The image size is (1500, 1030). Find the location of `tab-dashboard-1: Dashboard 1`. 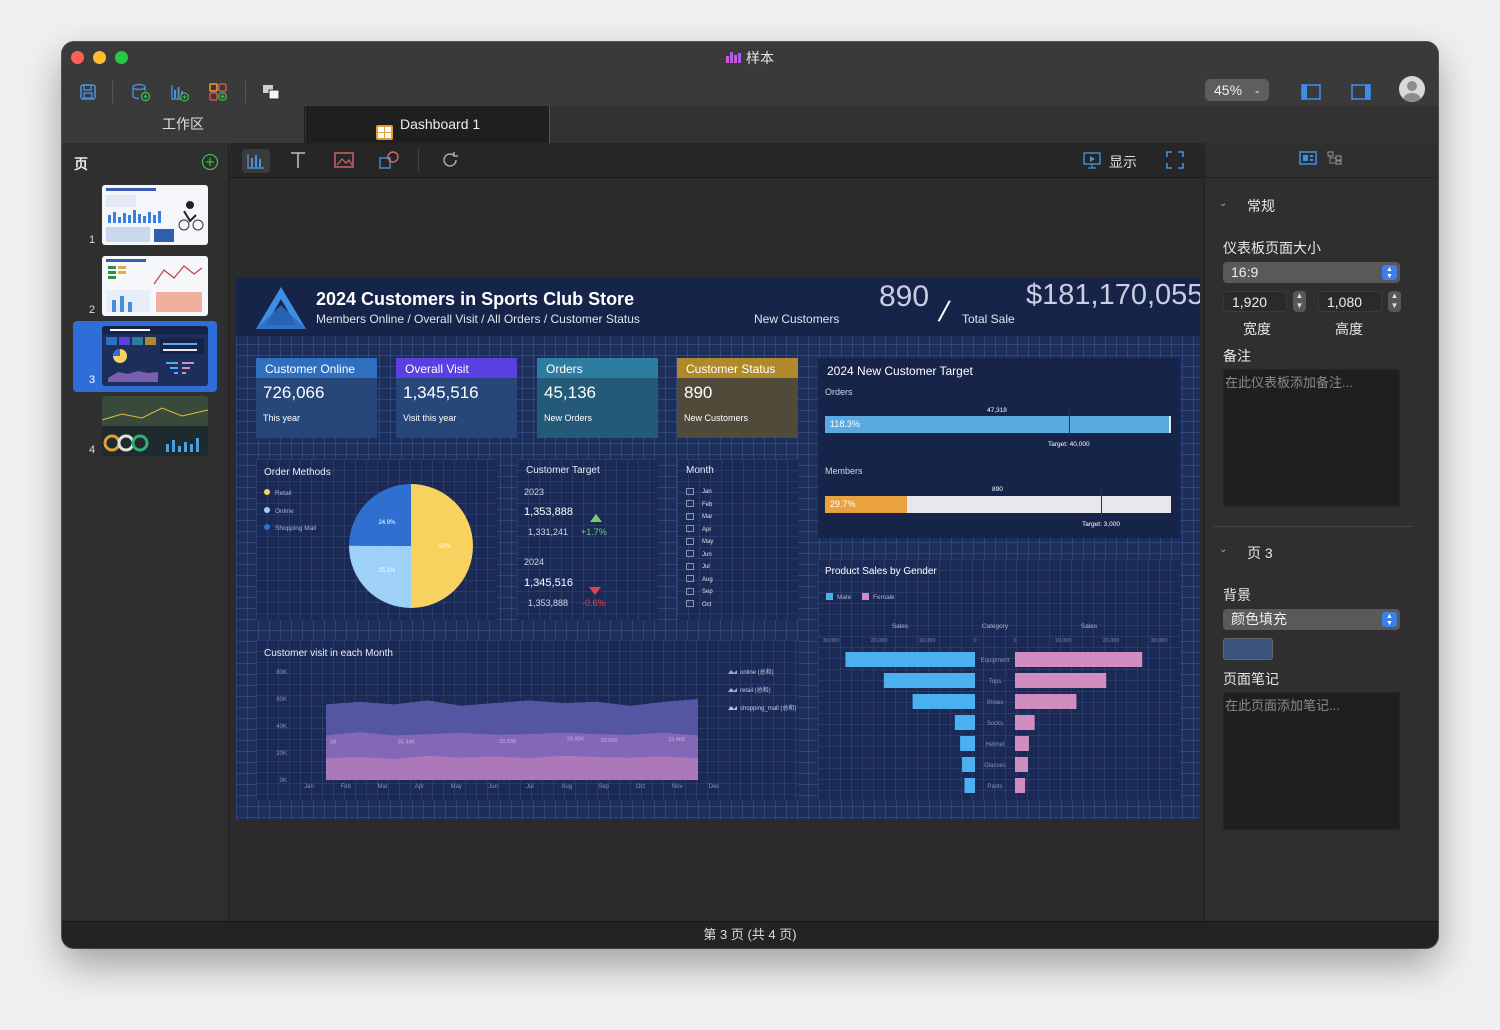

tab-dashboard-1: Dashboard 1 is located at coordinates (428, 124).